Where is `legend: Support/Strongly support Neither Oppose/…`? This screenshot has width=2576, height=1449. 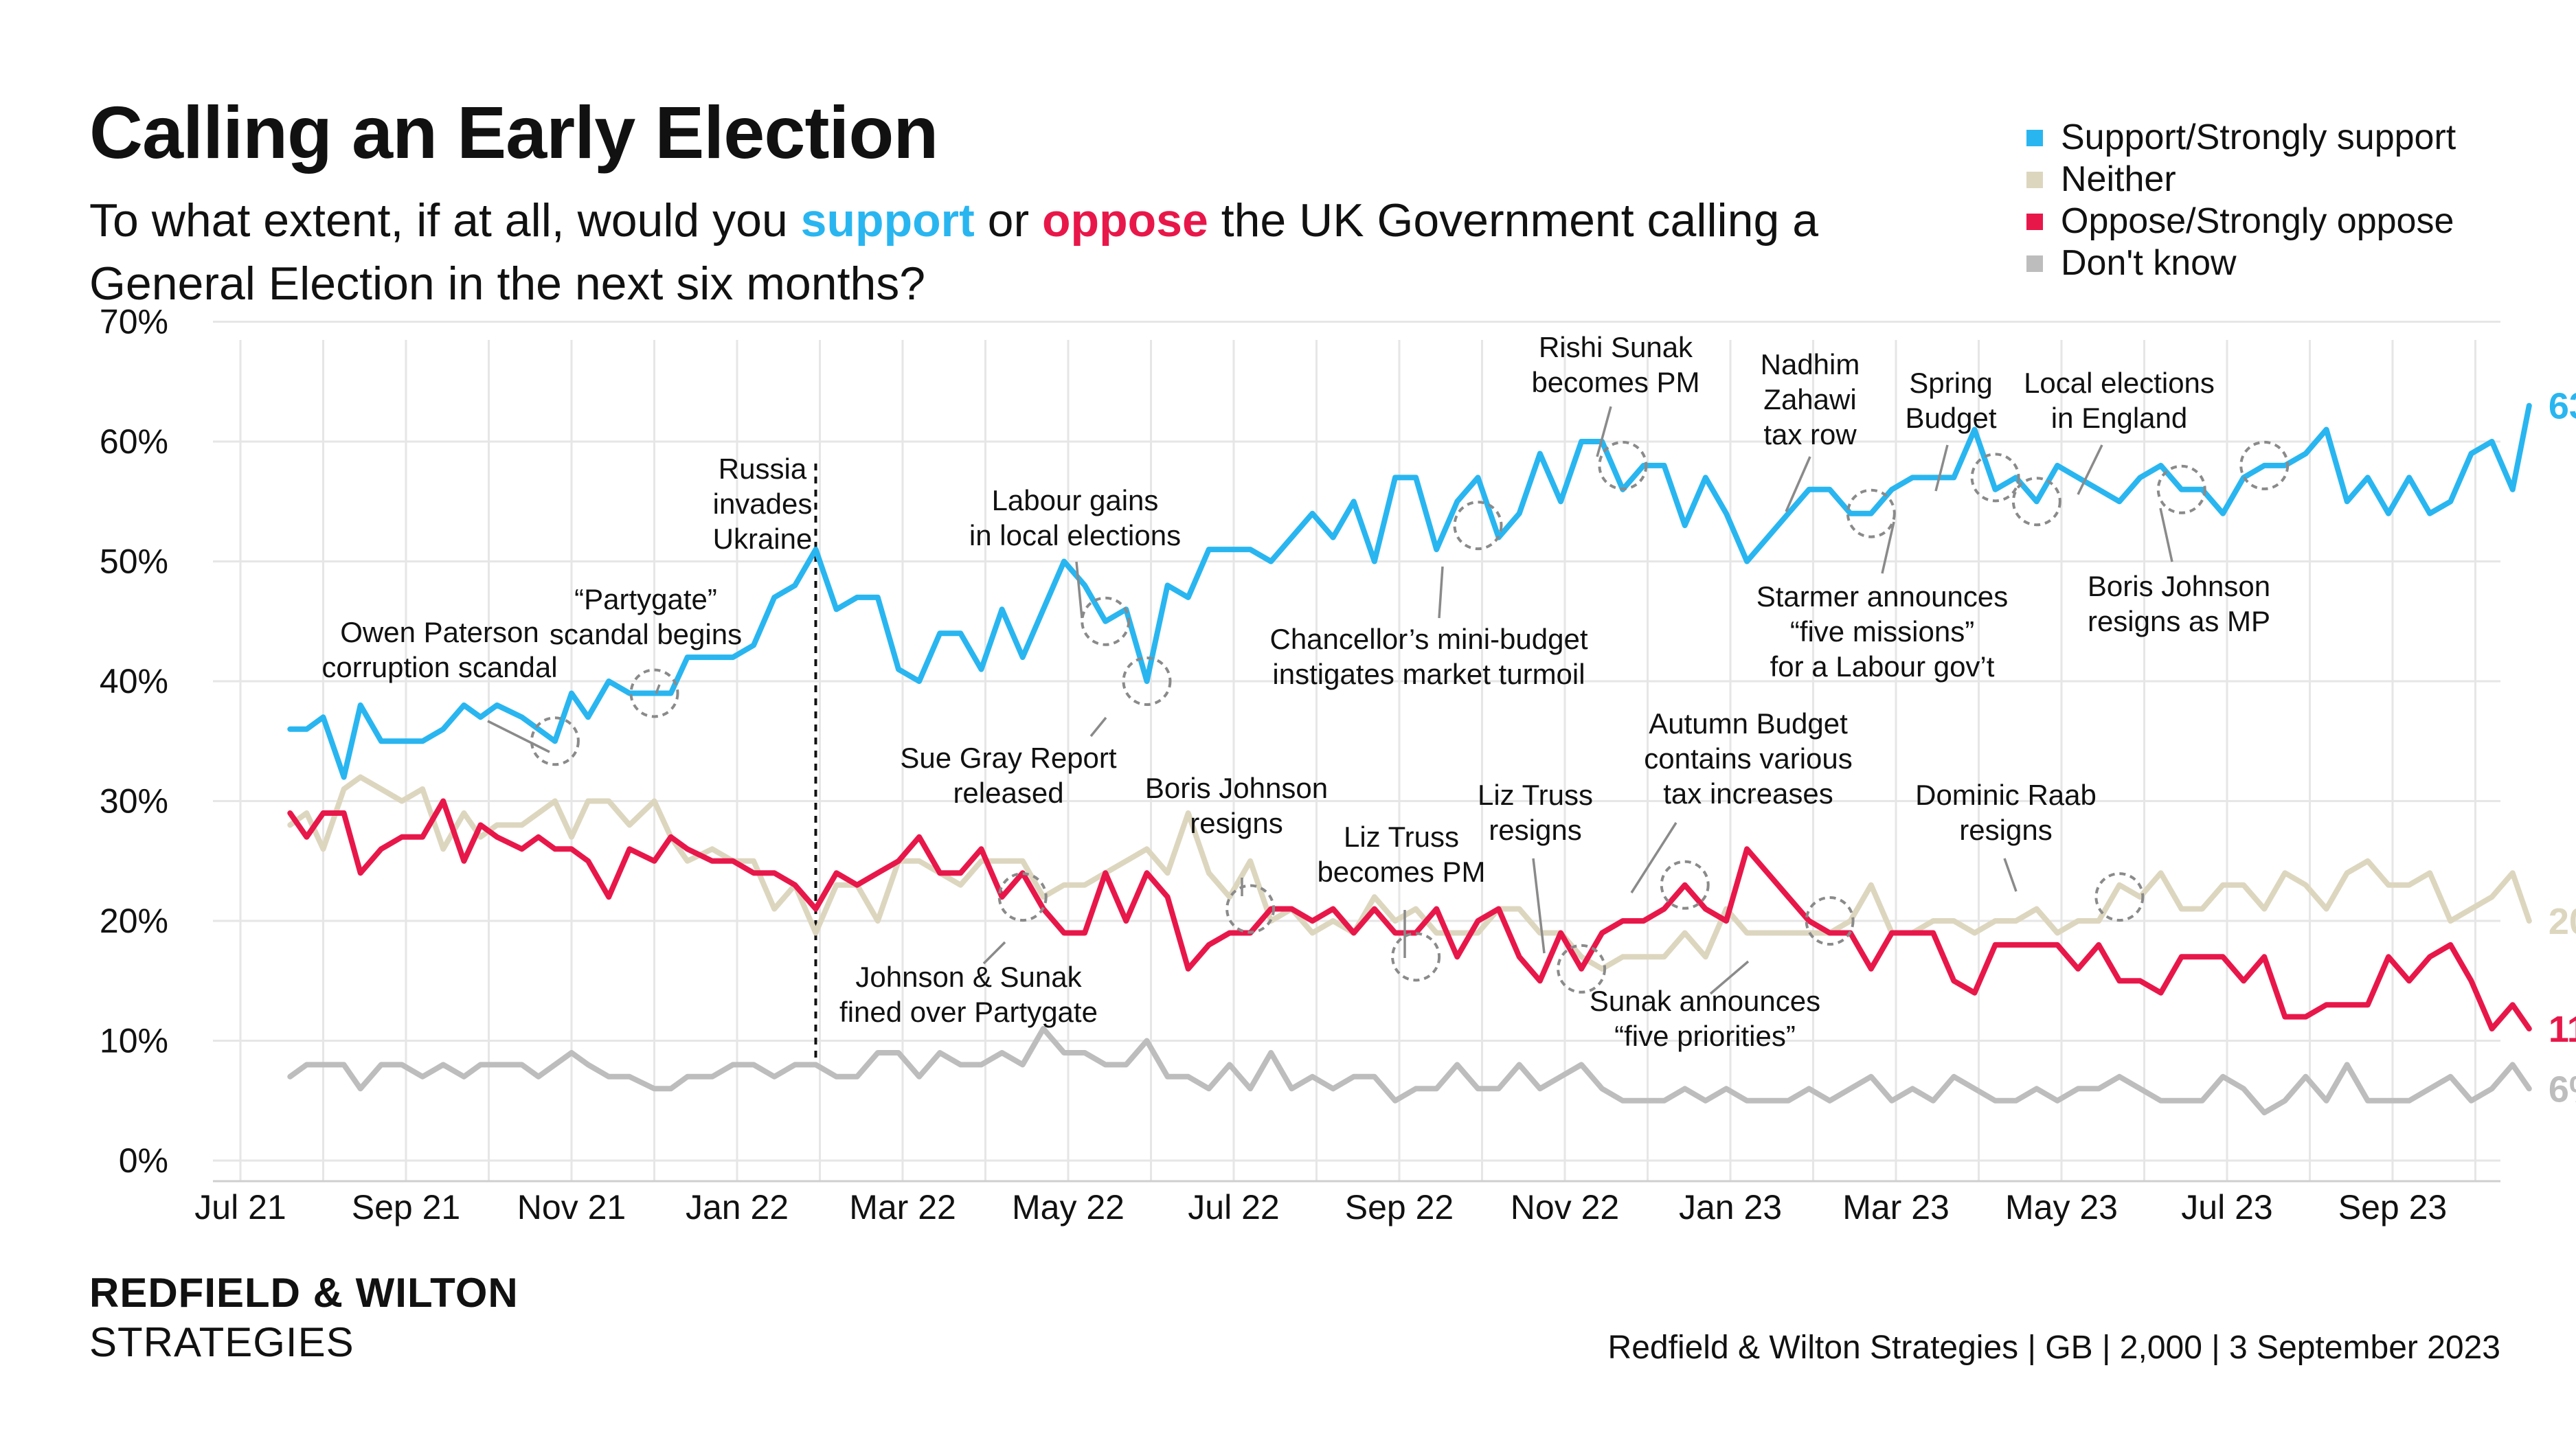 legend: Support/Strongly support Neither Oppose/… is located at coordinates (2241, 200).